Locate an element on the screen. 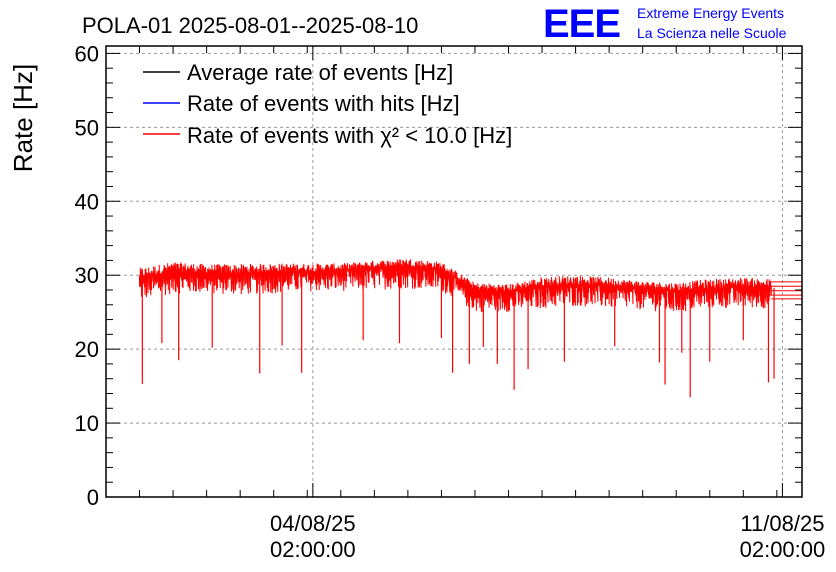  legend-label-chi2: Rate of events with χ² < 10.0 [Hz] is located at coordinates (349, 135).